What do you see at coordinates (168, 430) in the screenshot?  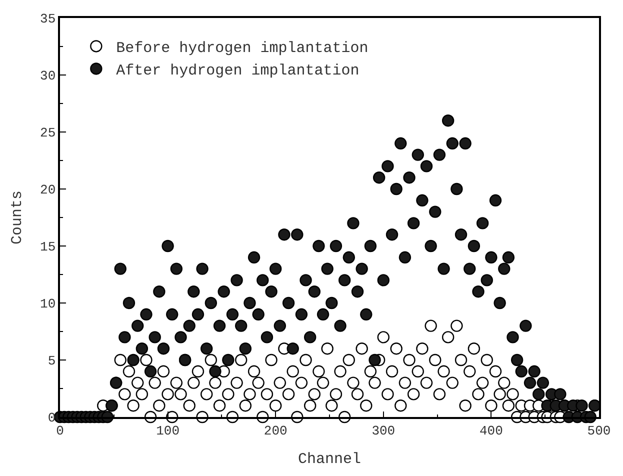 I see `x-tick-label: 100` at bounding box center [168, 430].